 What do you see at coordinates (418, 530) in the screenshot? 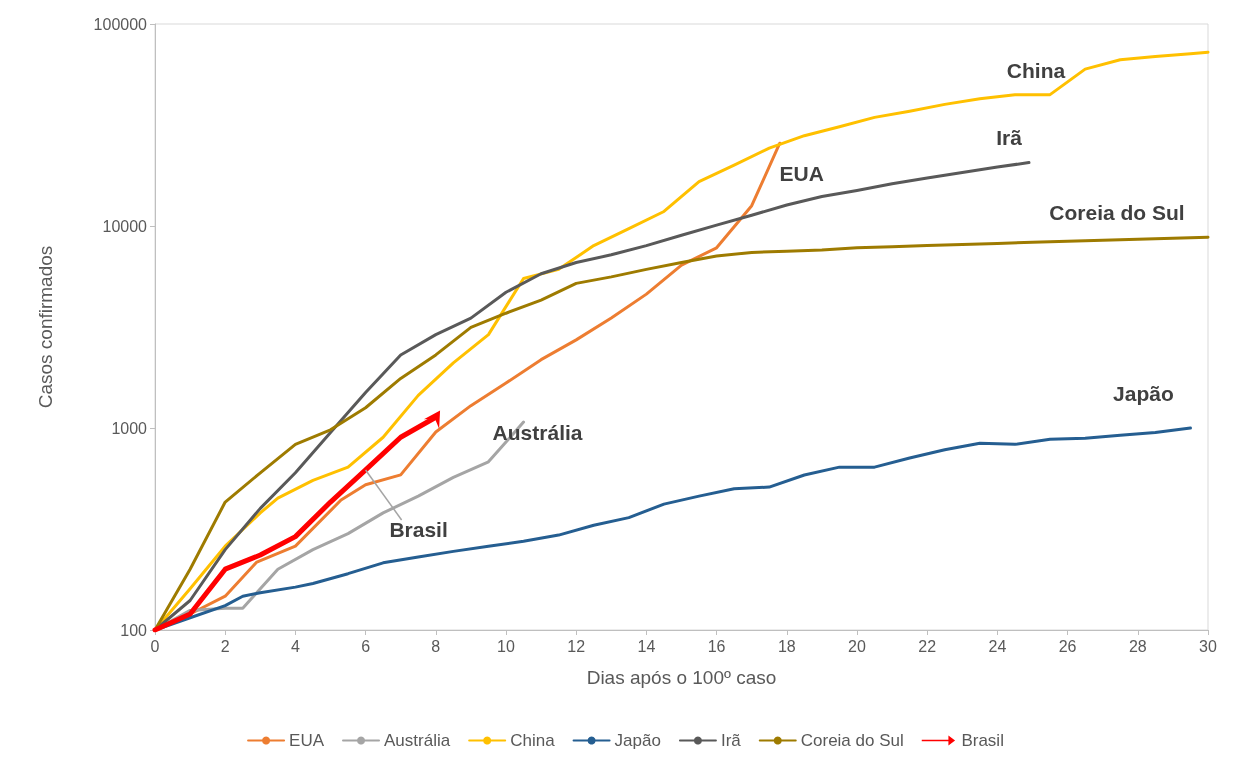
I see `annotation: Brasil` at bounding box center [418, 530].